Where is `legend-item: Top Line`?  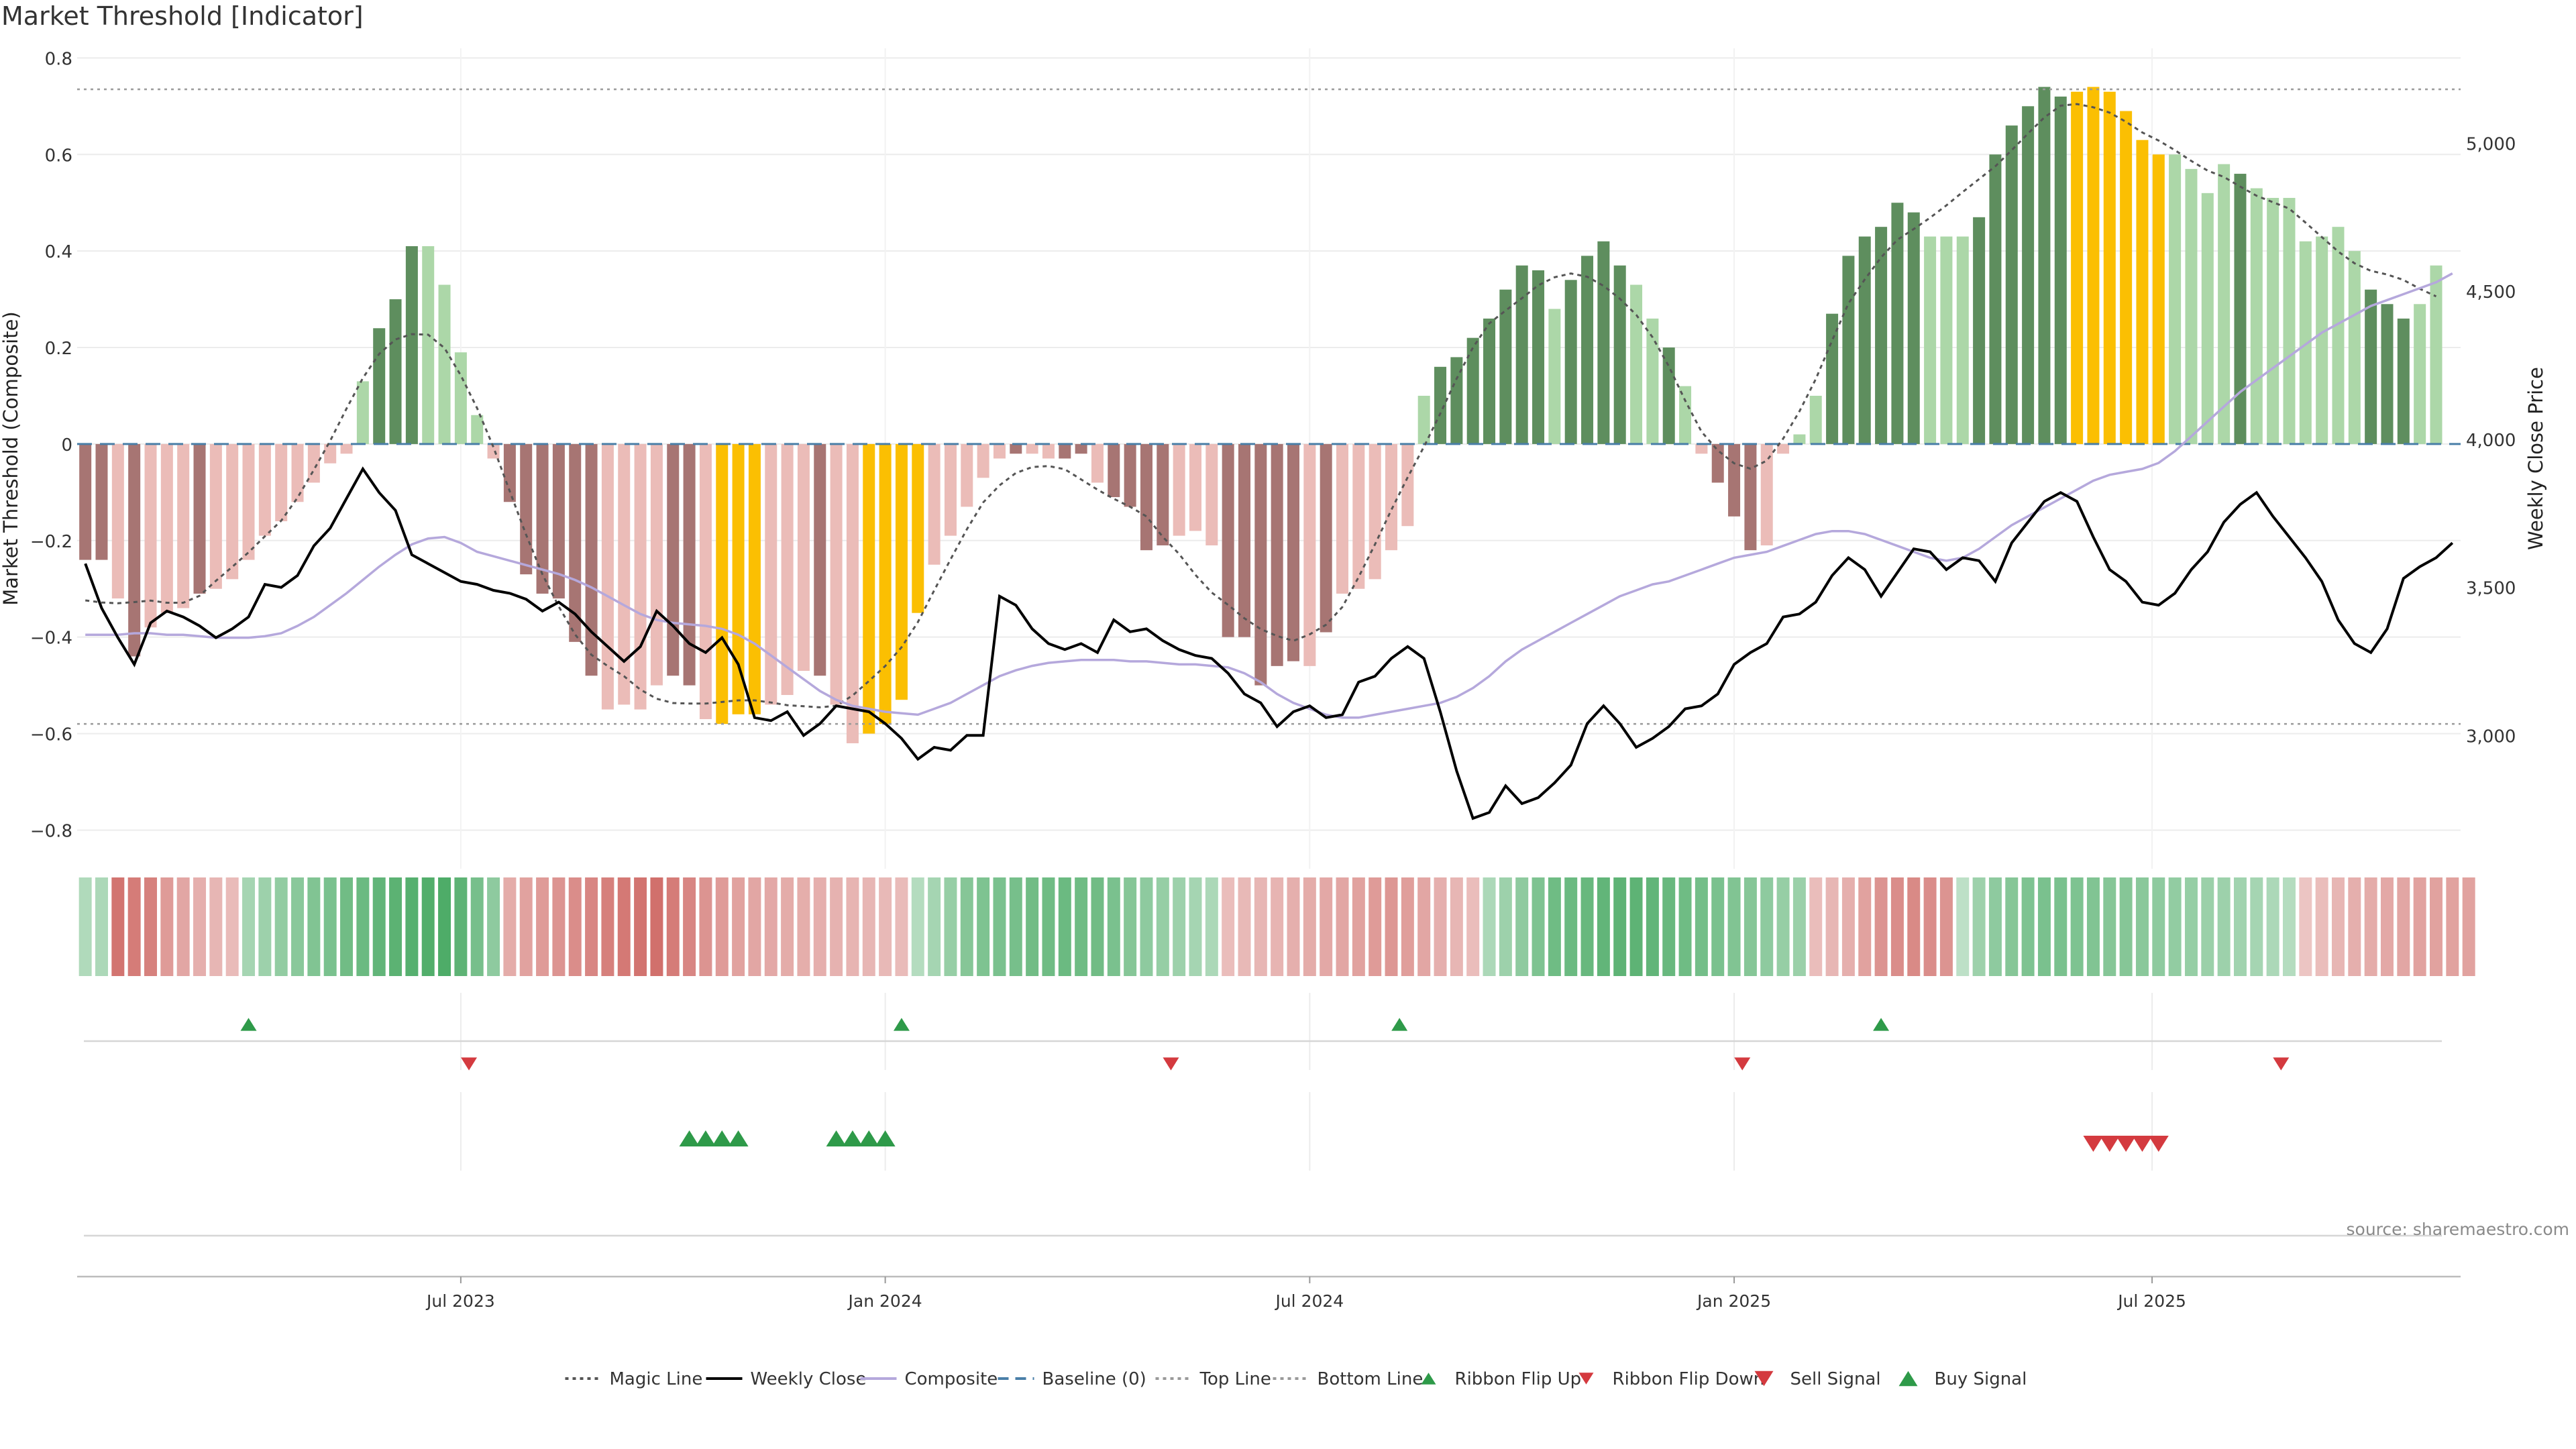 legend-item: Top Line is located at coordinates (1213, 1379).